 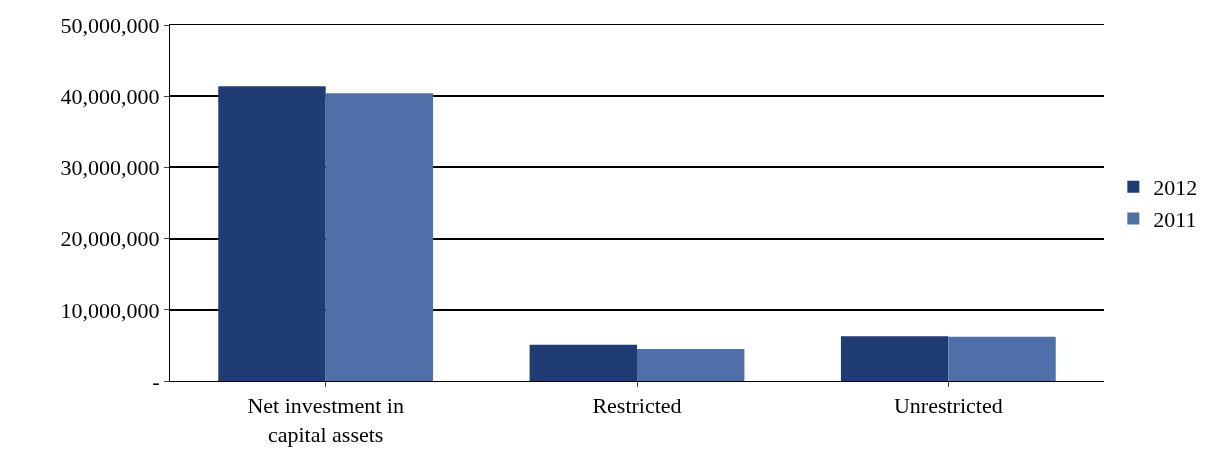 What do you see at coordinates (110, 239) in the screenshot?
I see `y-tick-label: 20,000,000` at bounding box center [110, 239].